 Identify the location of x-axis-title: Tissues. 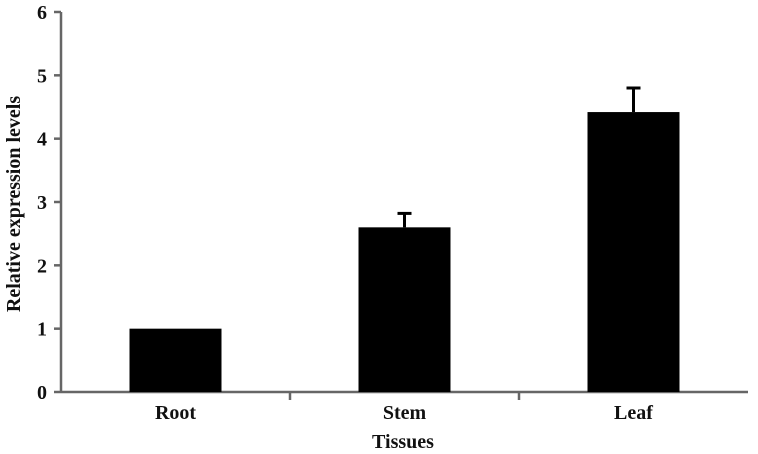
(403, 442).